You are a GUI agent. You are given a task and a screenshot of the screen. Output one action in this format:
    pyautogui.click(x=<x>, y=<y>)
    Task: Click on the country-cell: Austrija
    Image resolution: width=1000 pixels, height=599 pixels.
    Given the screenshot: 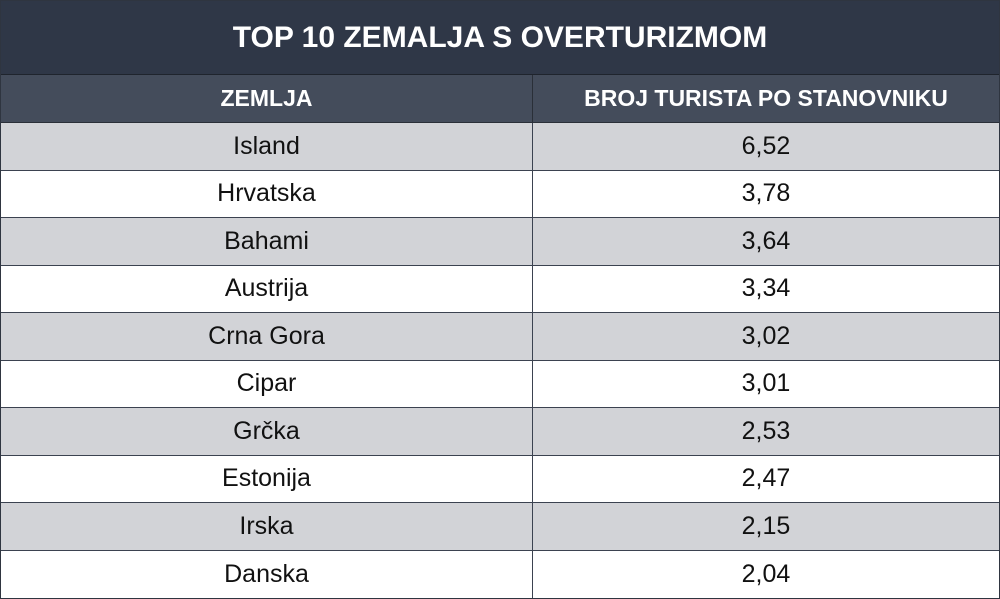 What is the action you would take?
    pyautogui.click(x=267, y=288)
    